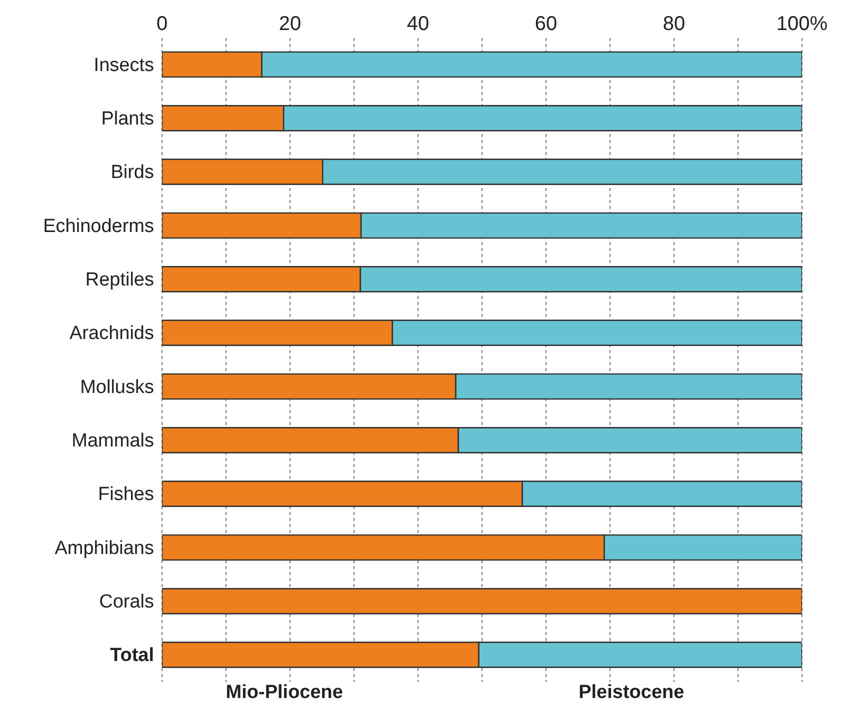  What do you see at coordinates (124, 65) in the screenshot?
I see `y-tick-label: Insects` at bounding box center [124, 65].